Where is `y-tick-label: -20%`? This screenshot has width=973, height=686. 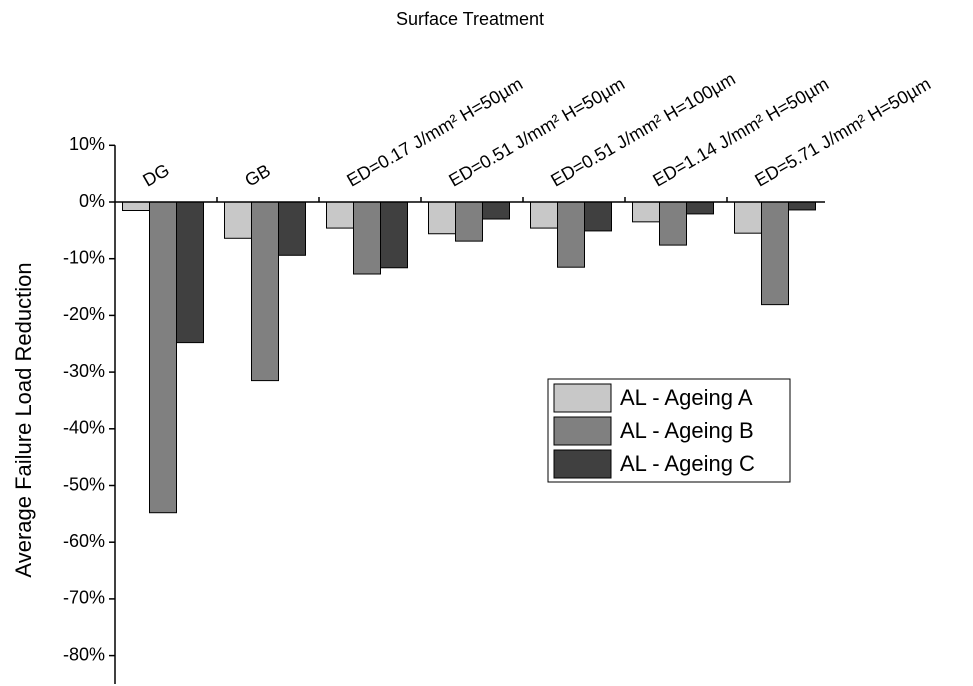 y-tick-label: -20% is located at coordinates (84, 314).